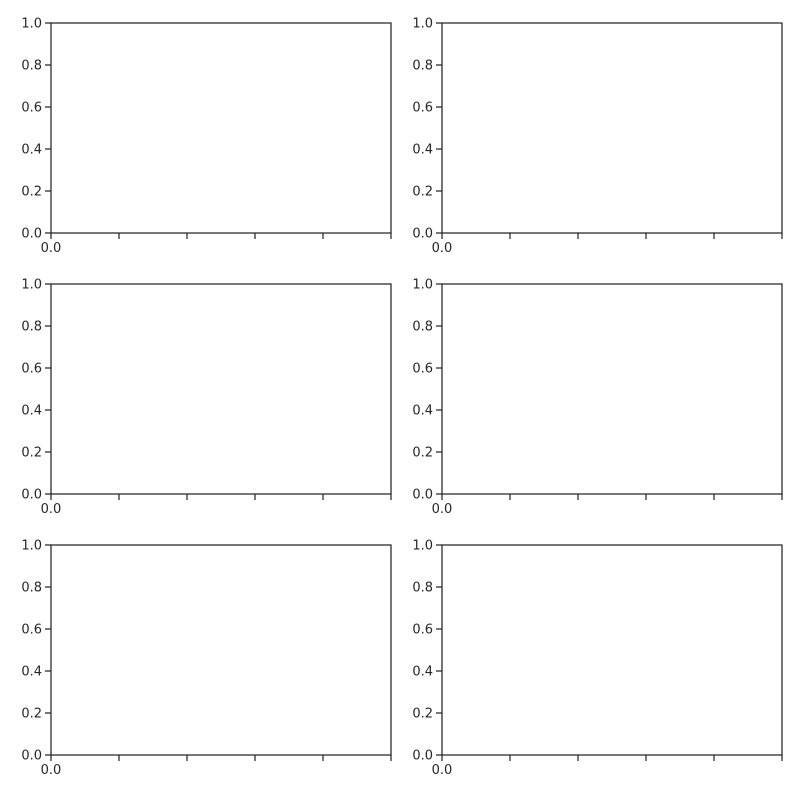  I want to click on subplot-3: 0.0 0.2 0.4 0.6 0.8 1.0 0.0, so click(206, 397).